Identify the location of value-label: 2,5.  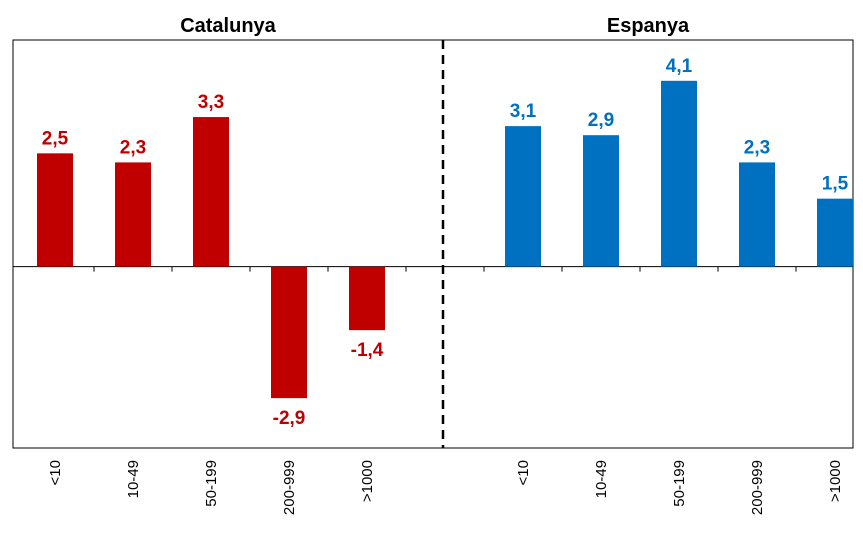
(55, 138).